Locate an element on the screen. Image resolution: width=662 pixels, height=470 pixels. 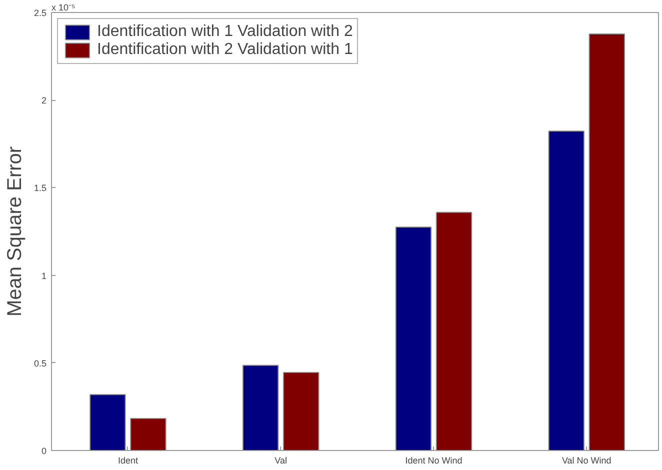
x-tick-label: Val is located at coordinates (281, 461).